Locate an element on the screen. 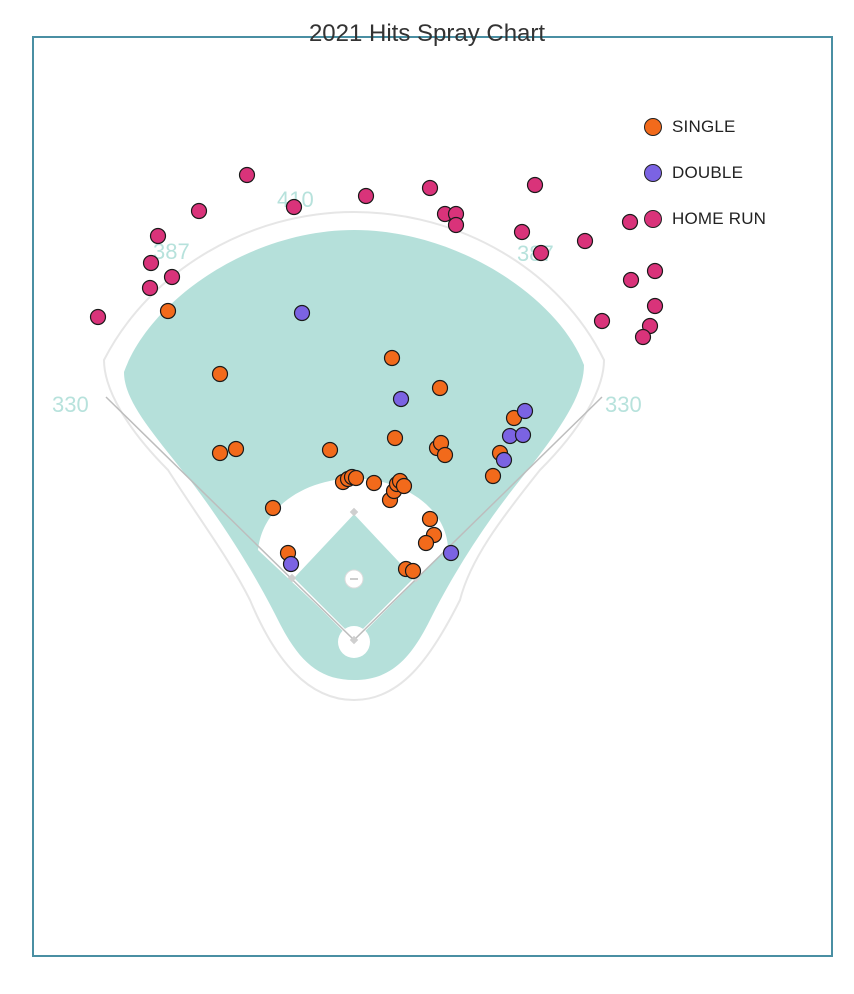  distance-label-left-foul: 330 is located at coordinates (70, 404).